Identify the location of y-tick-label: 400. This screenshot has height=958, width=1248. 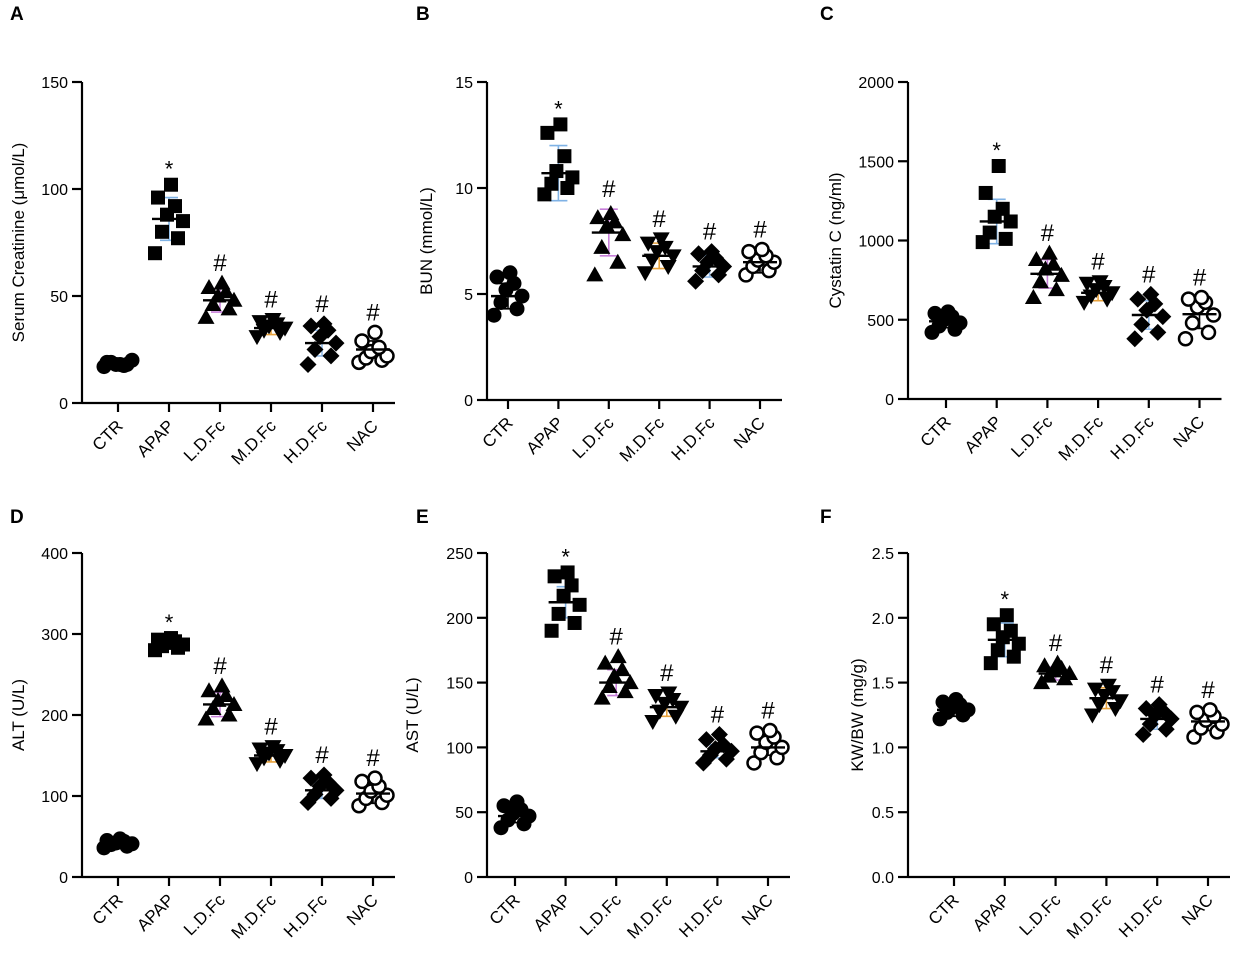
(54, 554).